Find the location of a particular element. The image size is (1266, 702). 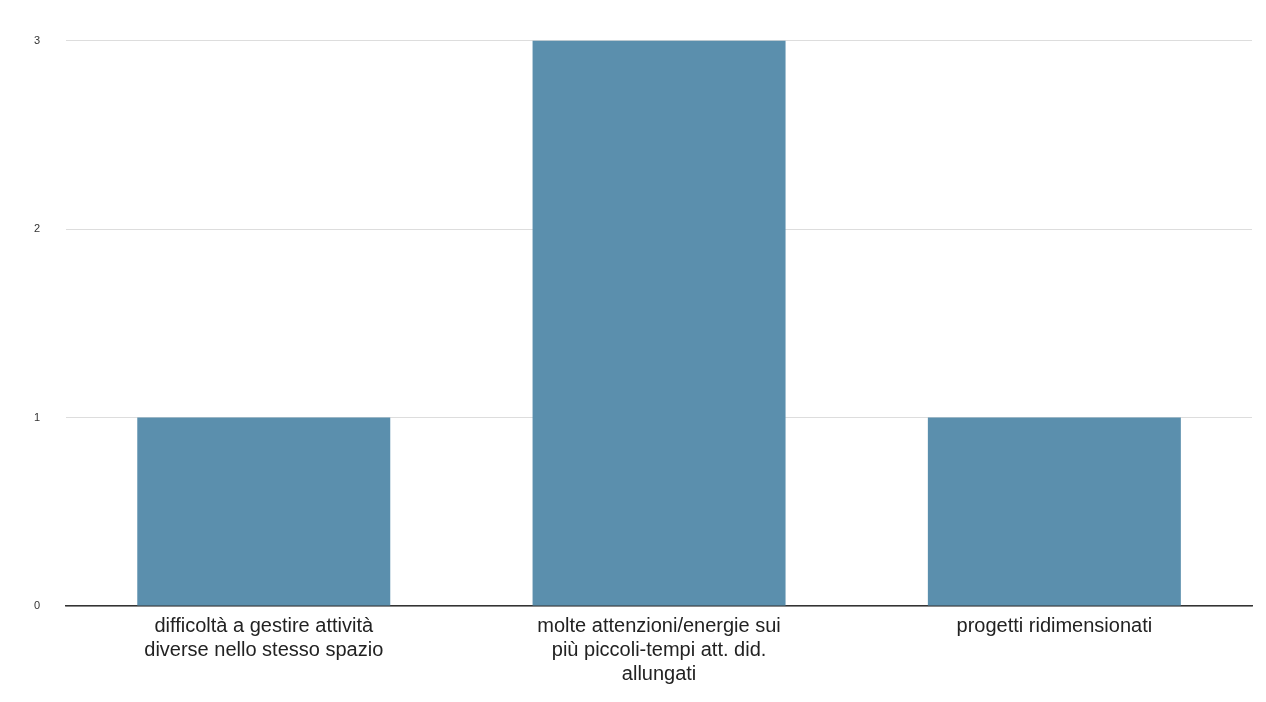

y-tick-label: 1 is located at coordinates (37, 416).